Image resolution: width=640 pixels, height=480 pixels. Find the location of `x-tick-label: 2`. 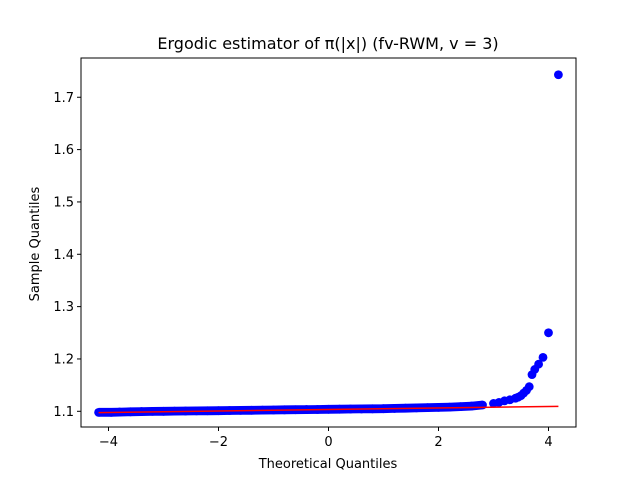

x-tick-label: 2 is located at coordinates (438, 442).